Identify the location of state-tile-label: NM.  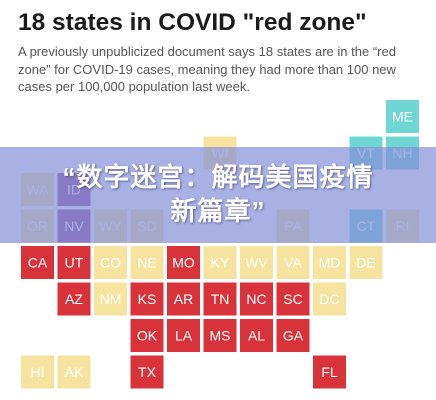
(111, 299).